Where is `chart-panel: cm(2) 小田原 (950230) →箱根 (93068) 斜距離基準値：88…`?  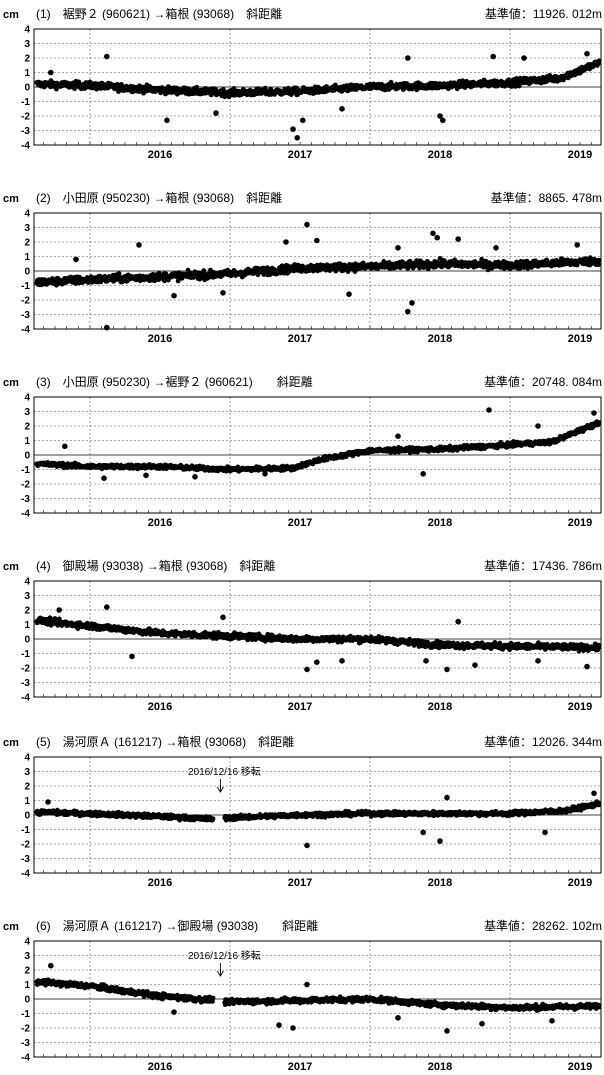
chart-panel: cm(2) 小田原 (950230) →箱根 (93068) 斜距離基準値：88… is located at coordinates (302, 269).